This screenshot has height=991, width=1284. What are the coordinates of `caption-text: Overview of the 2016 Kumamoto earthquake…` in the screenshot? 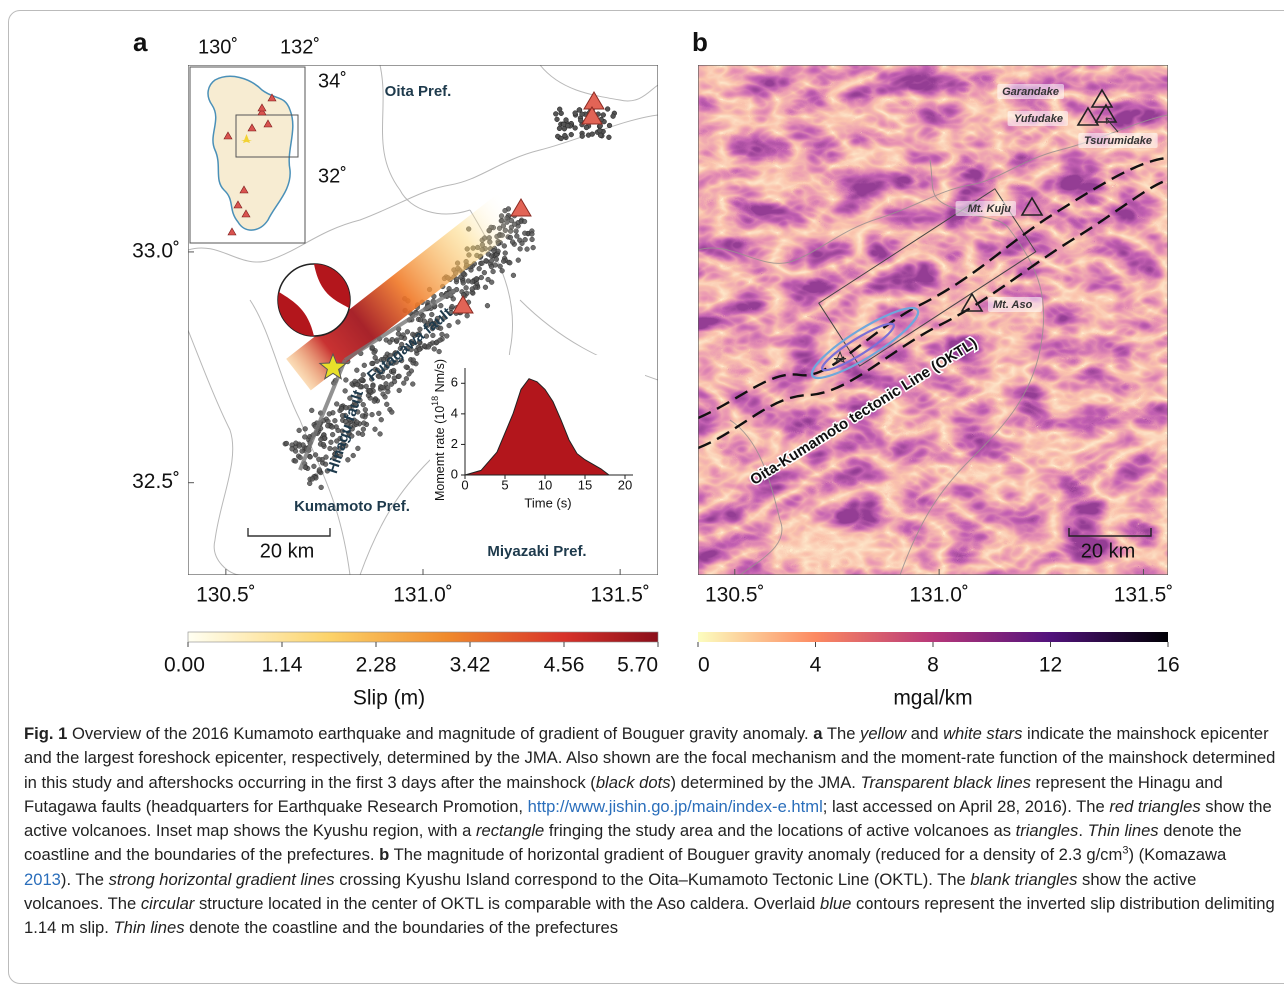 It's located at (440, 733).